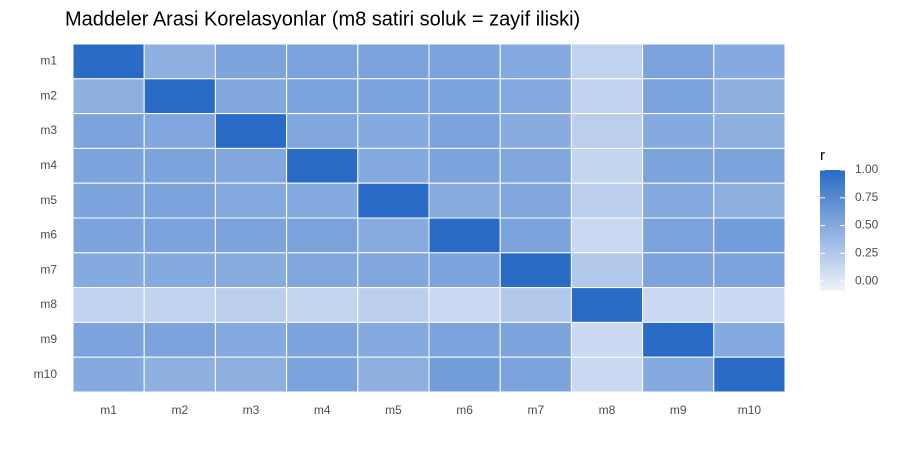  What do you see at coordinates (867, 280) in the screenshot?
I see `colorbar-label: 0.00` at bounding box center [867, 280].